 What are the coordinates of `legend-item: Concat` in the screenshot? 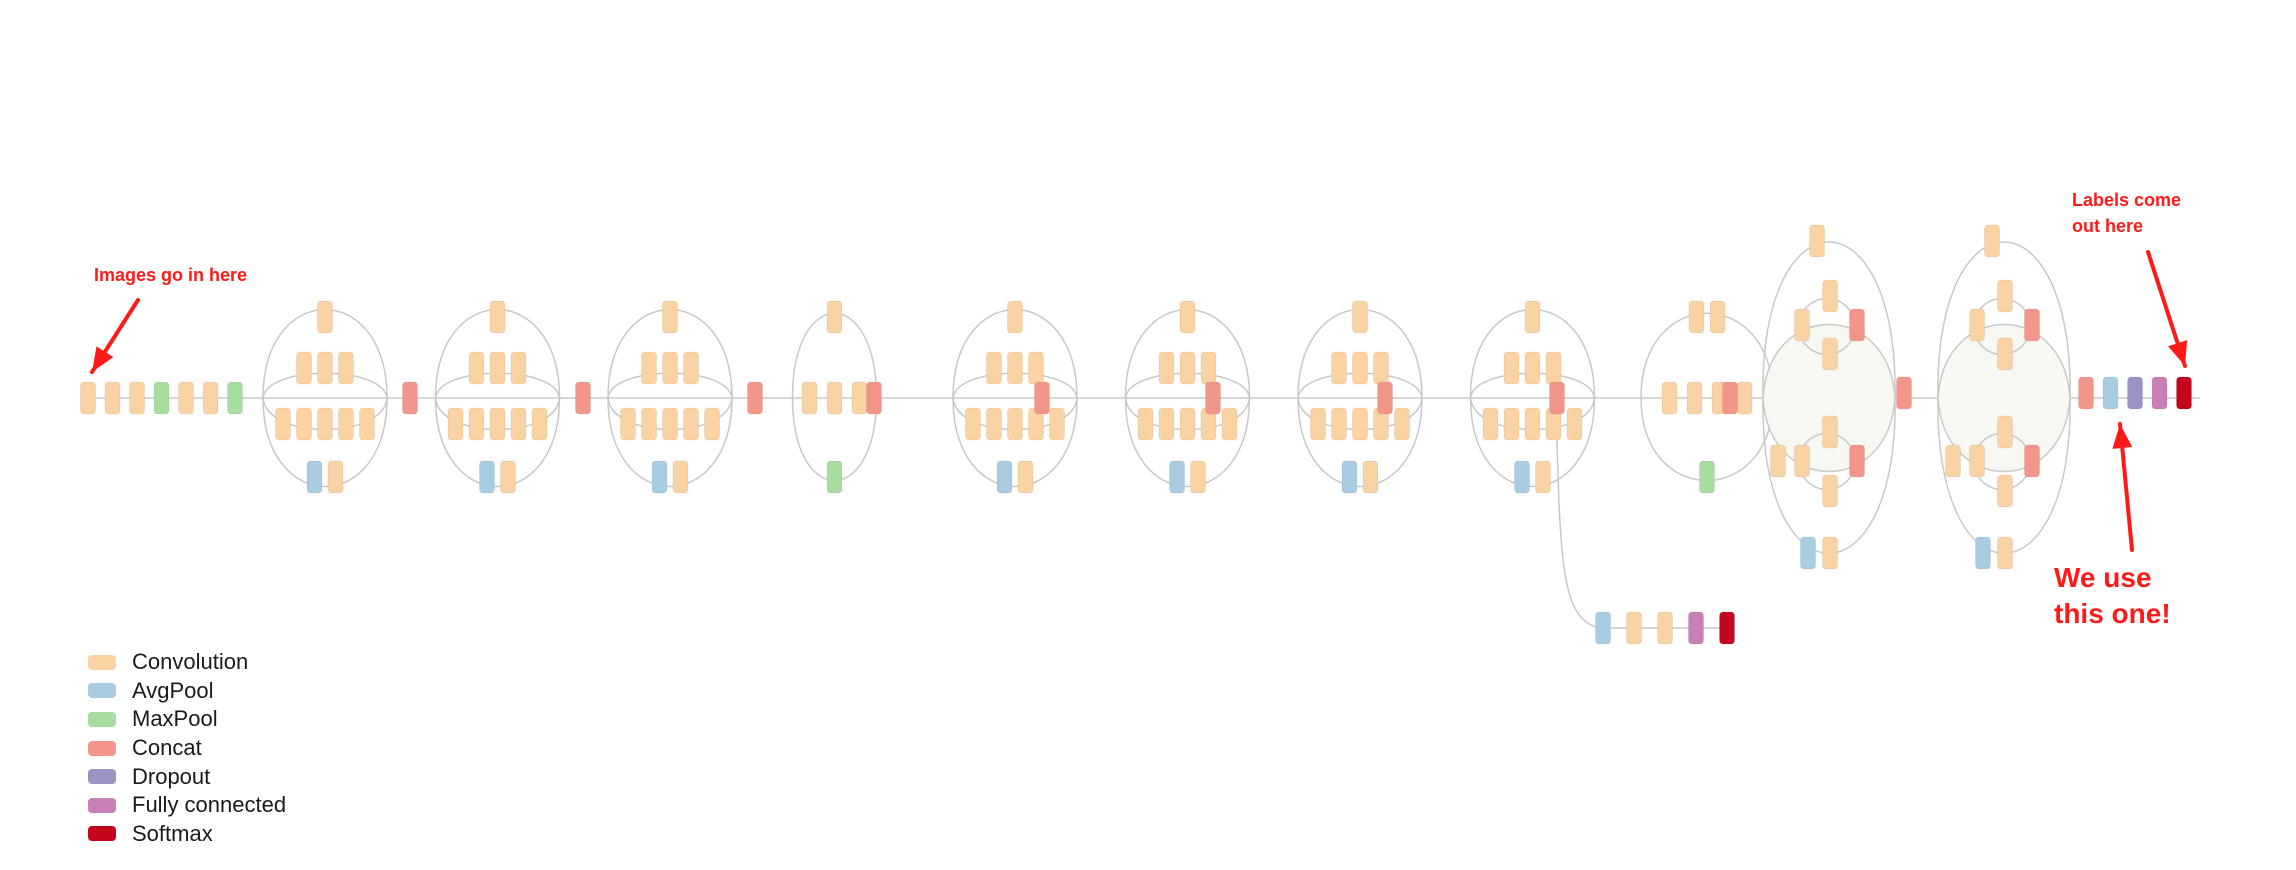 It's located at (187, 748).